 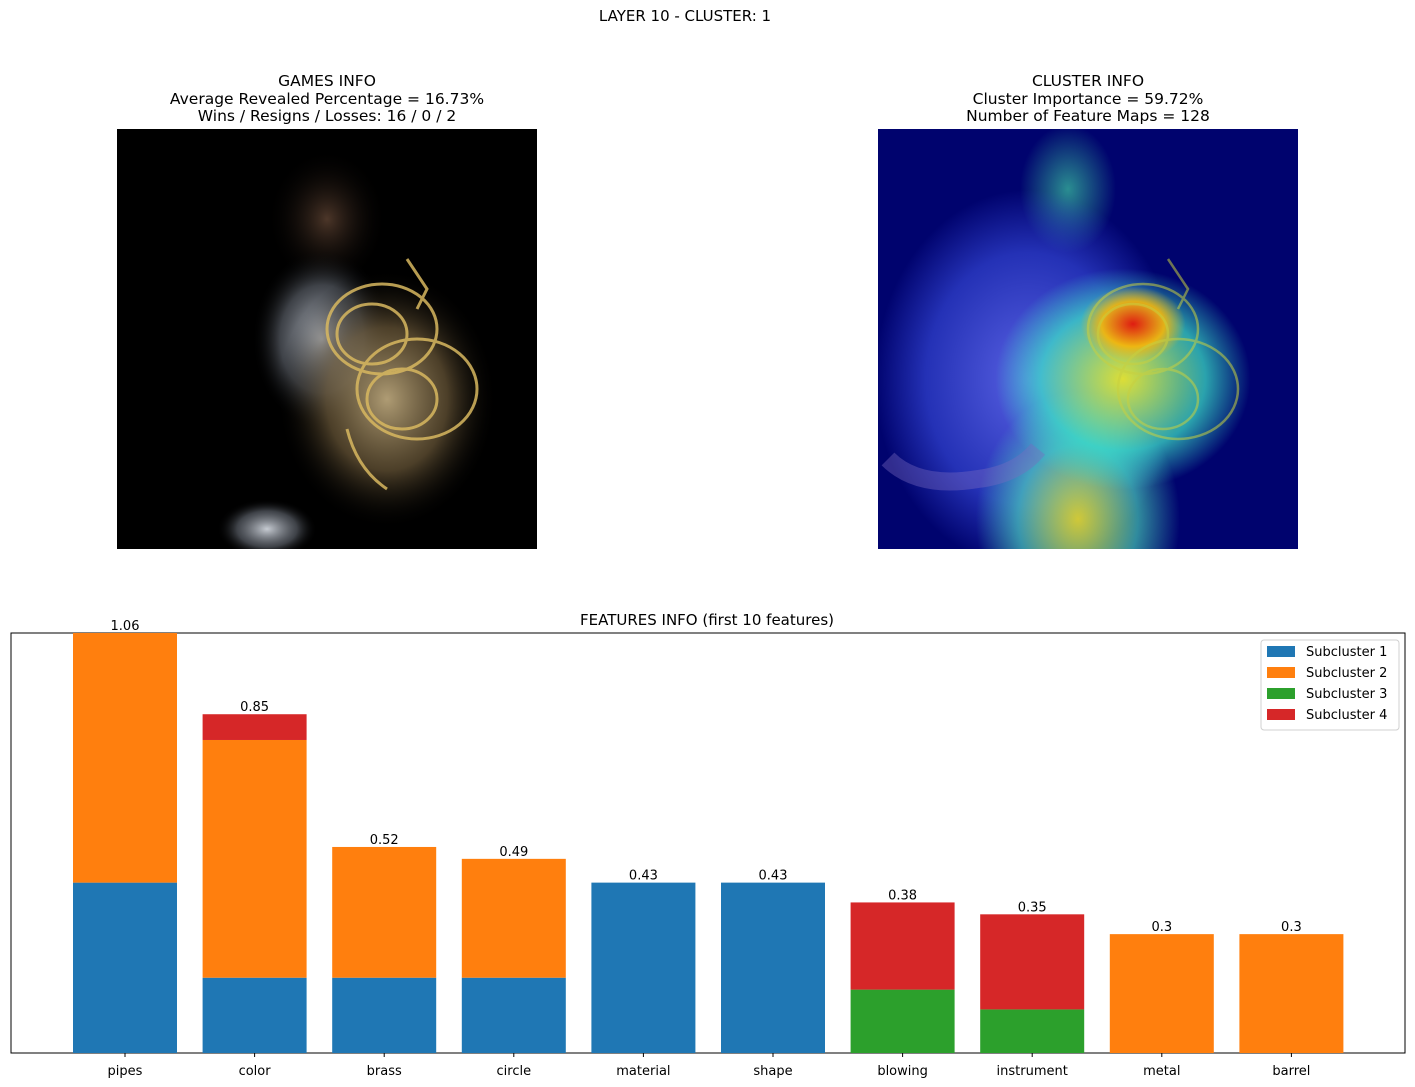 I want to click on figure-title: LAYER 10 - CLUSTER: 1, so click(x=685, y=16).